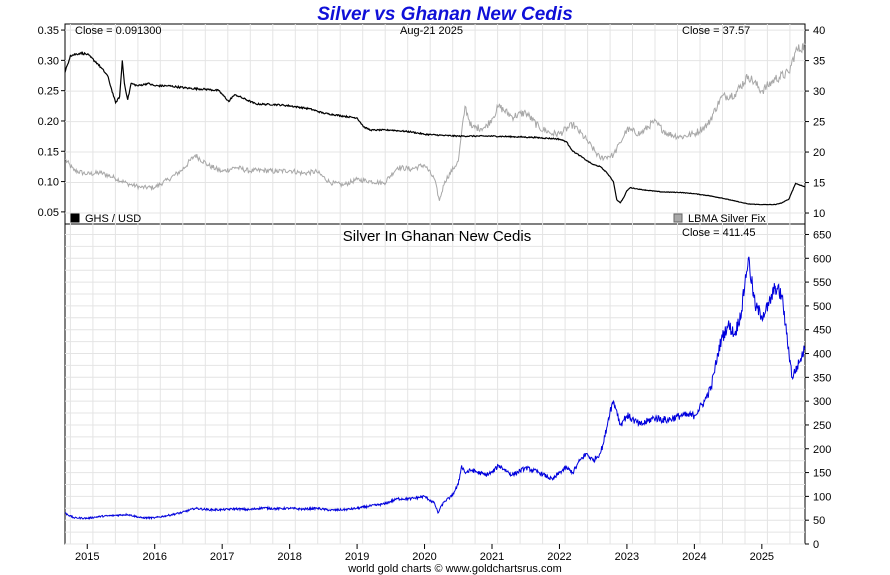 Image resolution: width=890 pixels, height=575 pixels. What do you see at coordinates (819, 31) in the screenshot?
I see `y-right-tick-label: 40` at bounding box center [819, 31].